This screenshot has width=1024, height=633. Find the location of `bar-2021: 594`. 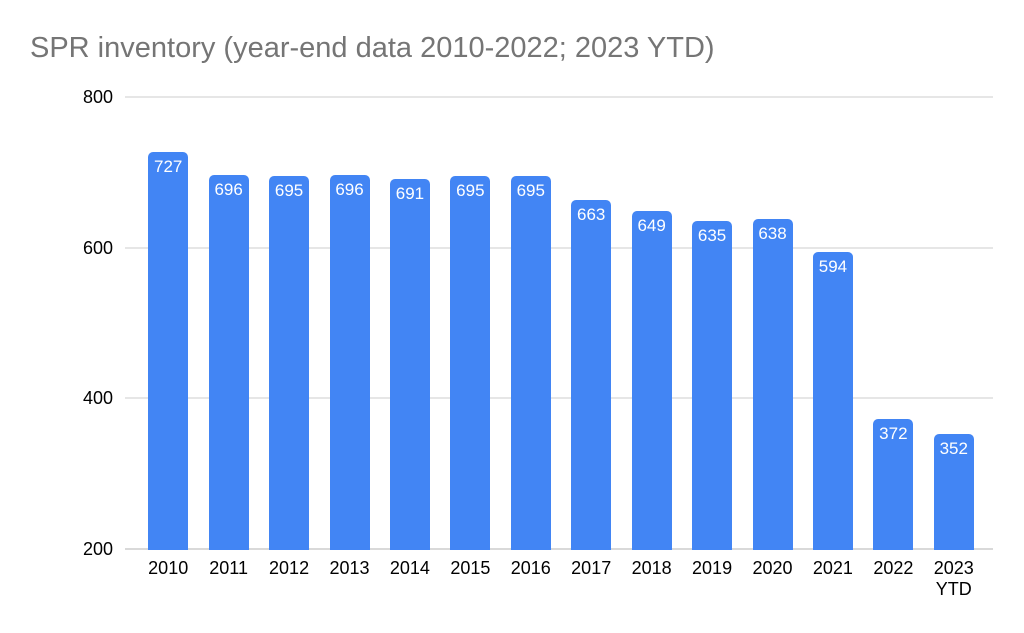

bar-2021: 594 is located at coordinates (832, 401).